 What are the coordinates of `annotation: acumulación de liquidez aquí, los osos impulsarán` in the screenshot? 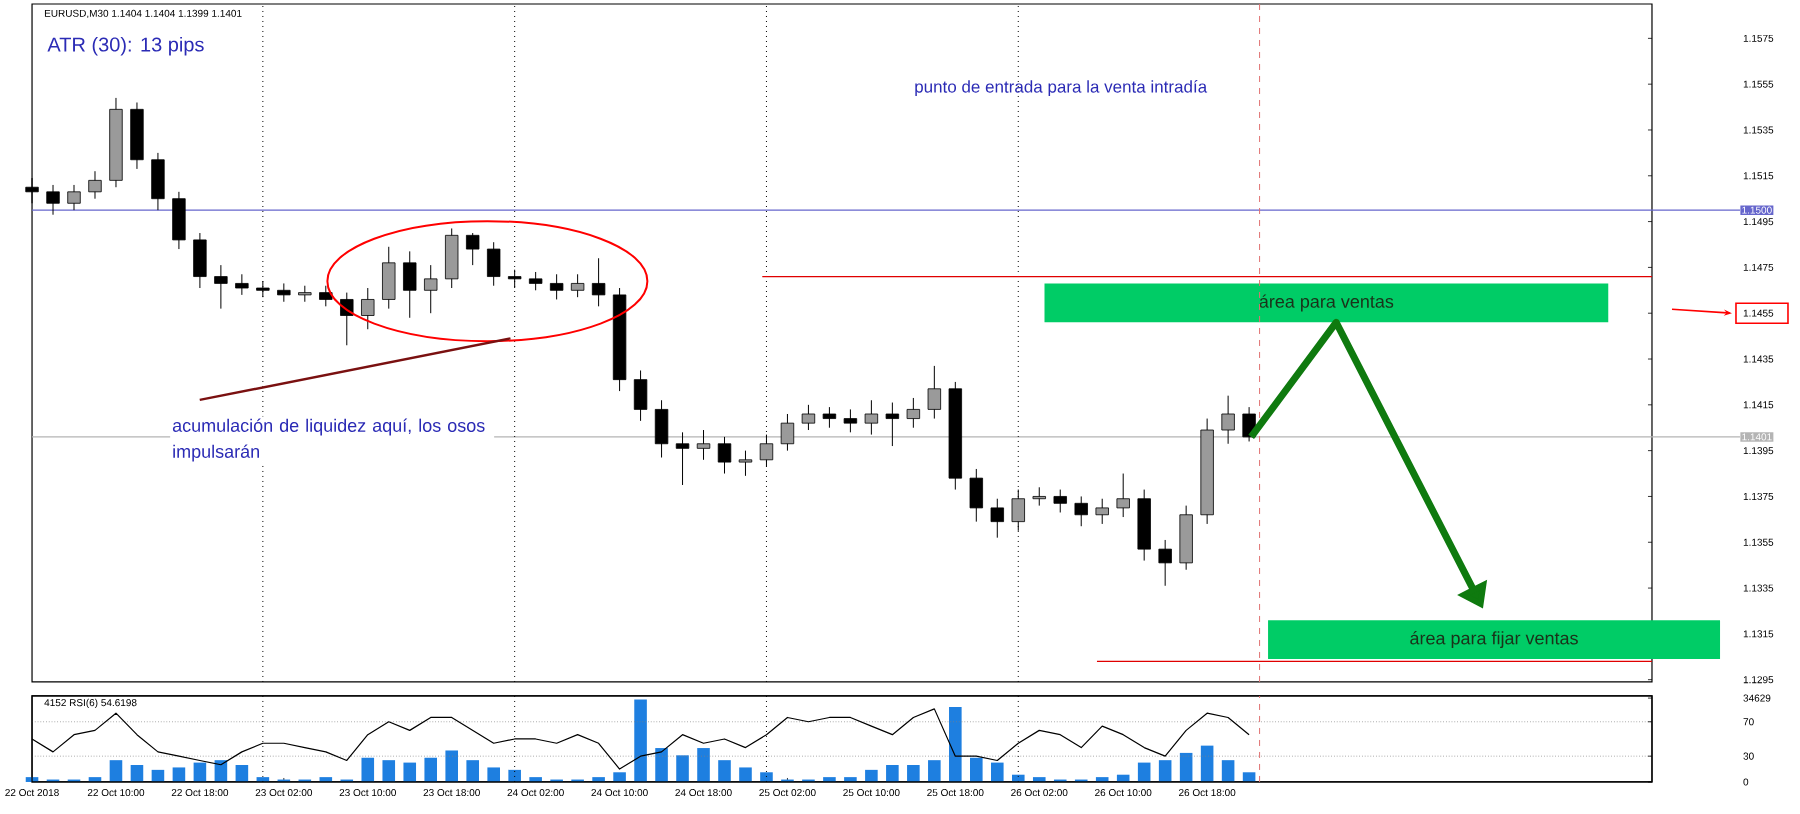 It's located at (328, 440).